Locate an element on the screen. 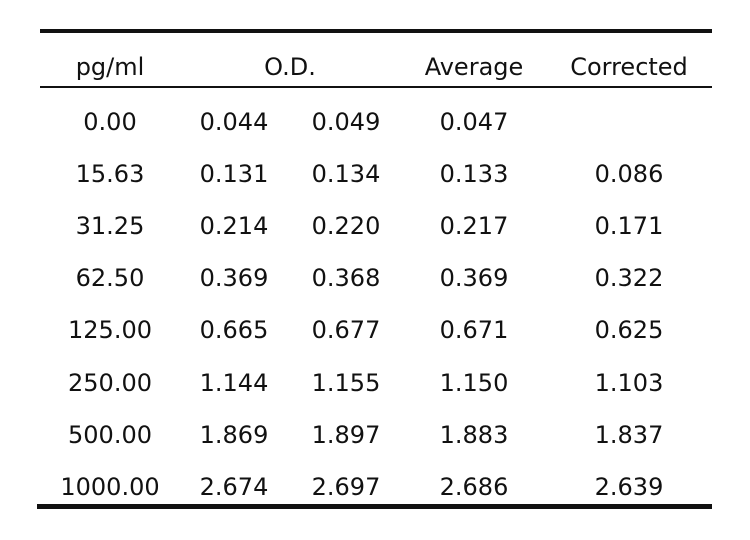  cell-avg: 1.883 is located at coordinates (474, 435).